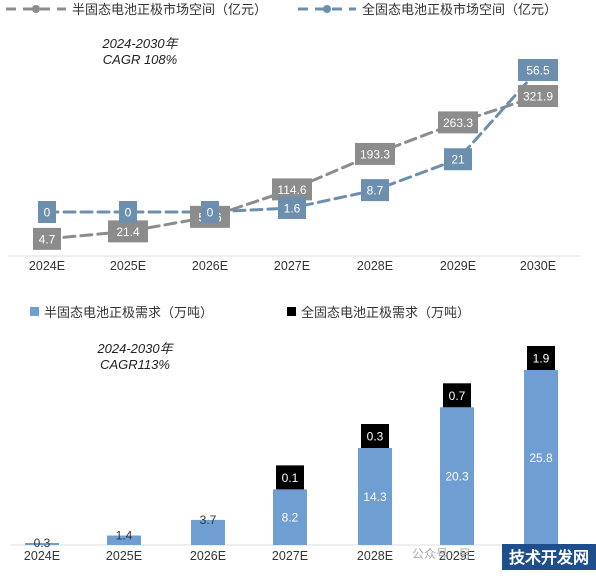 Image resolution: width=596 pixels, height=576 pixels. Describe the element at coordinates (128, 312) in the screenshot. I see `legend-semi-demand-label: 半固态电池正极需求（万吨）` at that location.